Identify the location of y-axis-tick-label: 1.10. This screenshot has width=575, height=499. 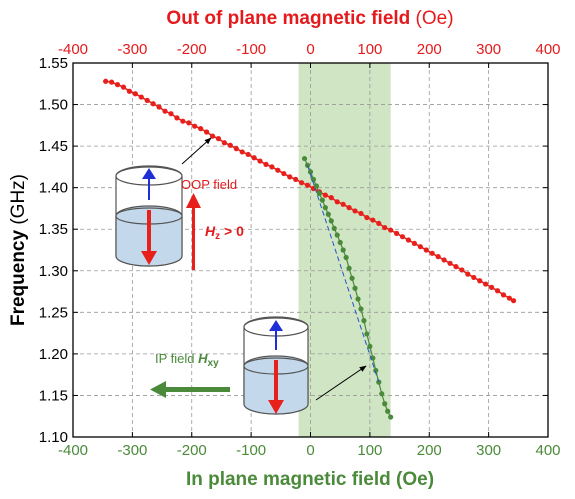
(53, 437).